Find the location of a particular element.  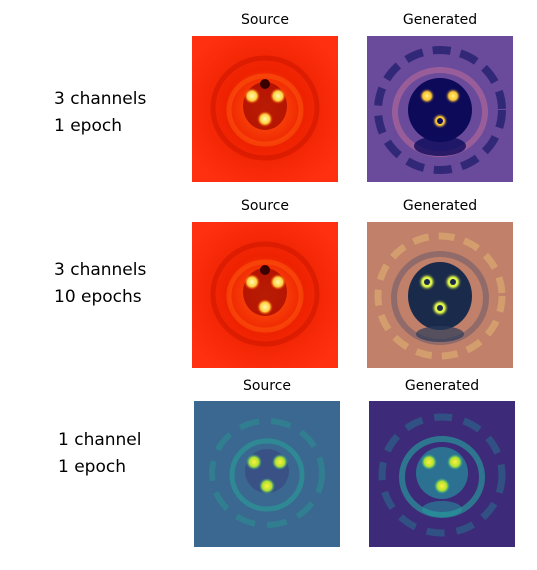

source-image-row1 is located at coordinates (265, 109).